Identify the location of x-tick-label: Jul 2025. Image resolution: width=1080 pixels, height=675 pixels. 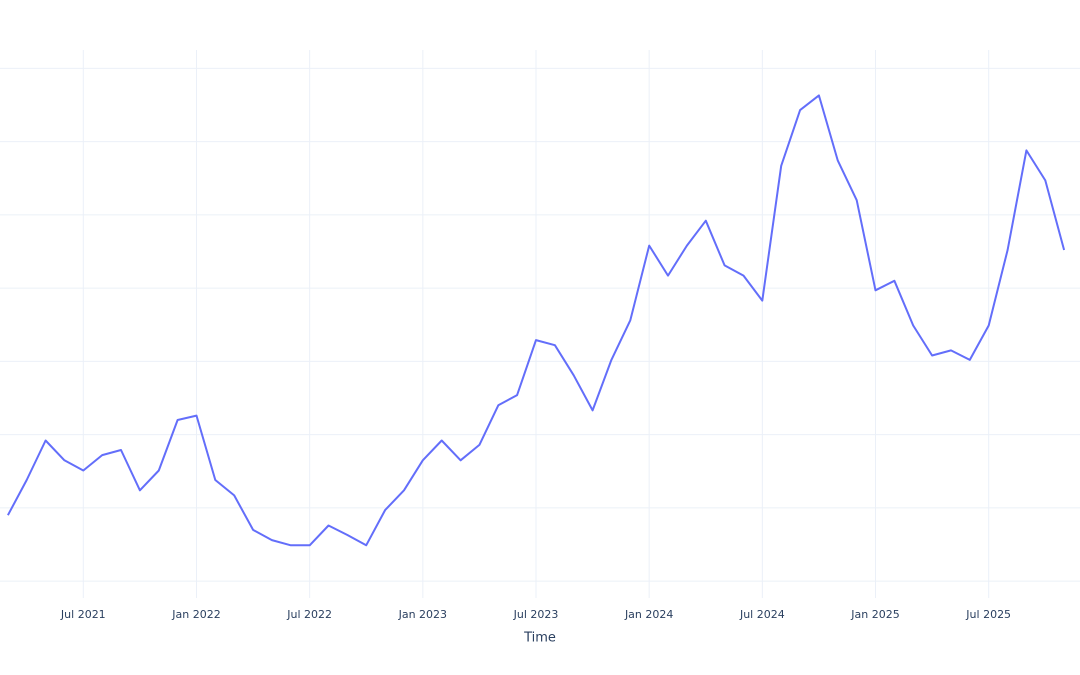
(988, 614).